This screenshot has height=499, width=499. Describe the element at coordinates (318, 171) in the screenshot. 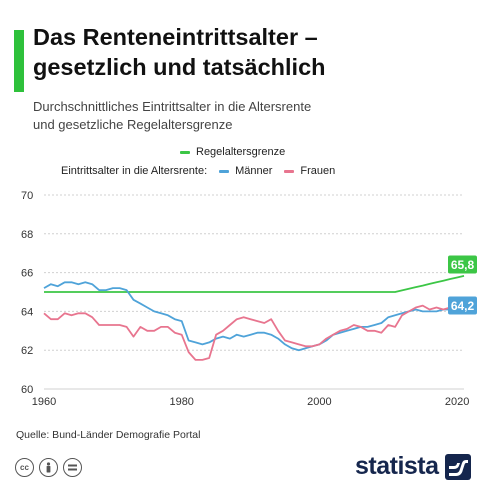

I see `legend-label-frauen: Frauen` at that location.